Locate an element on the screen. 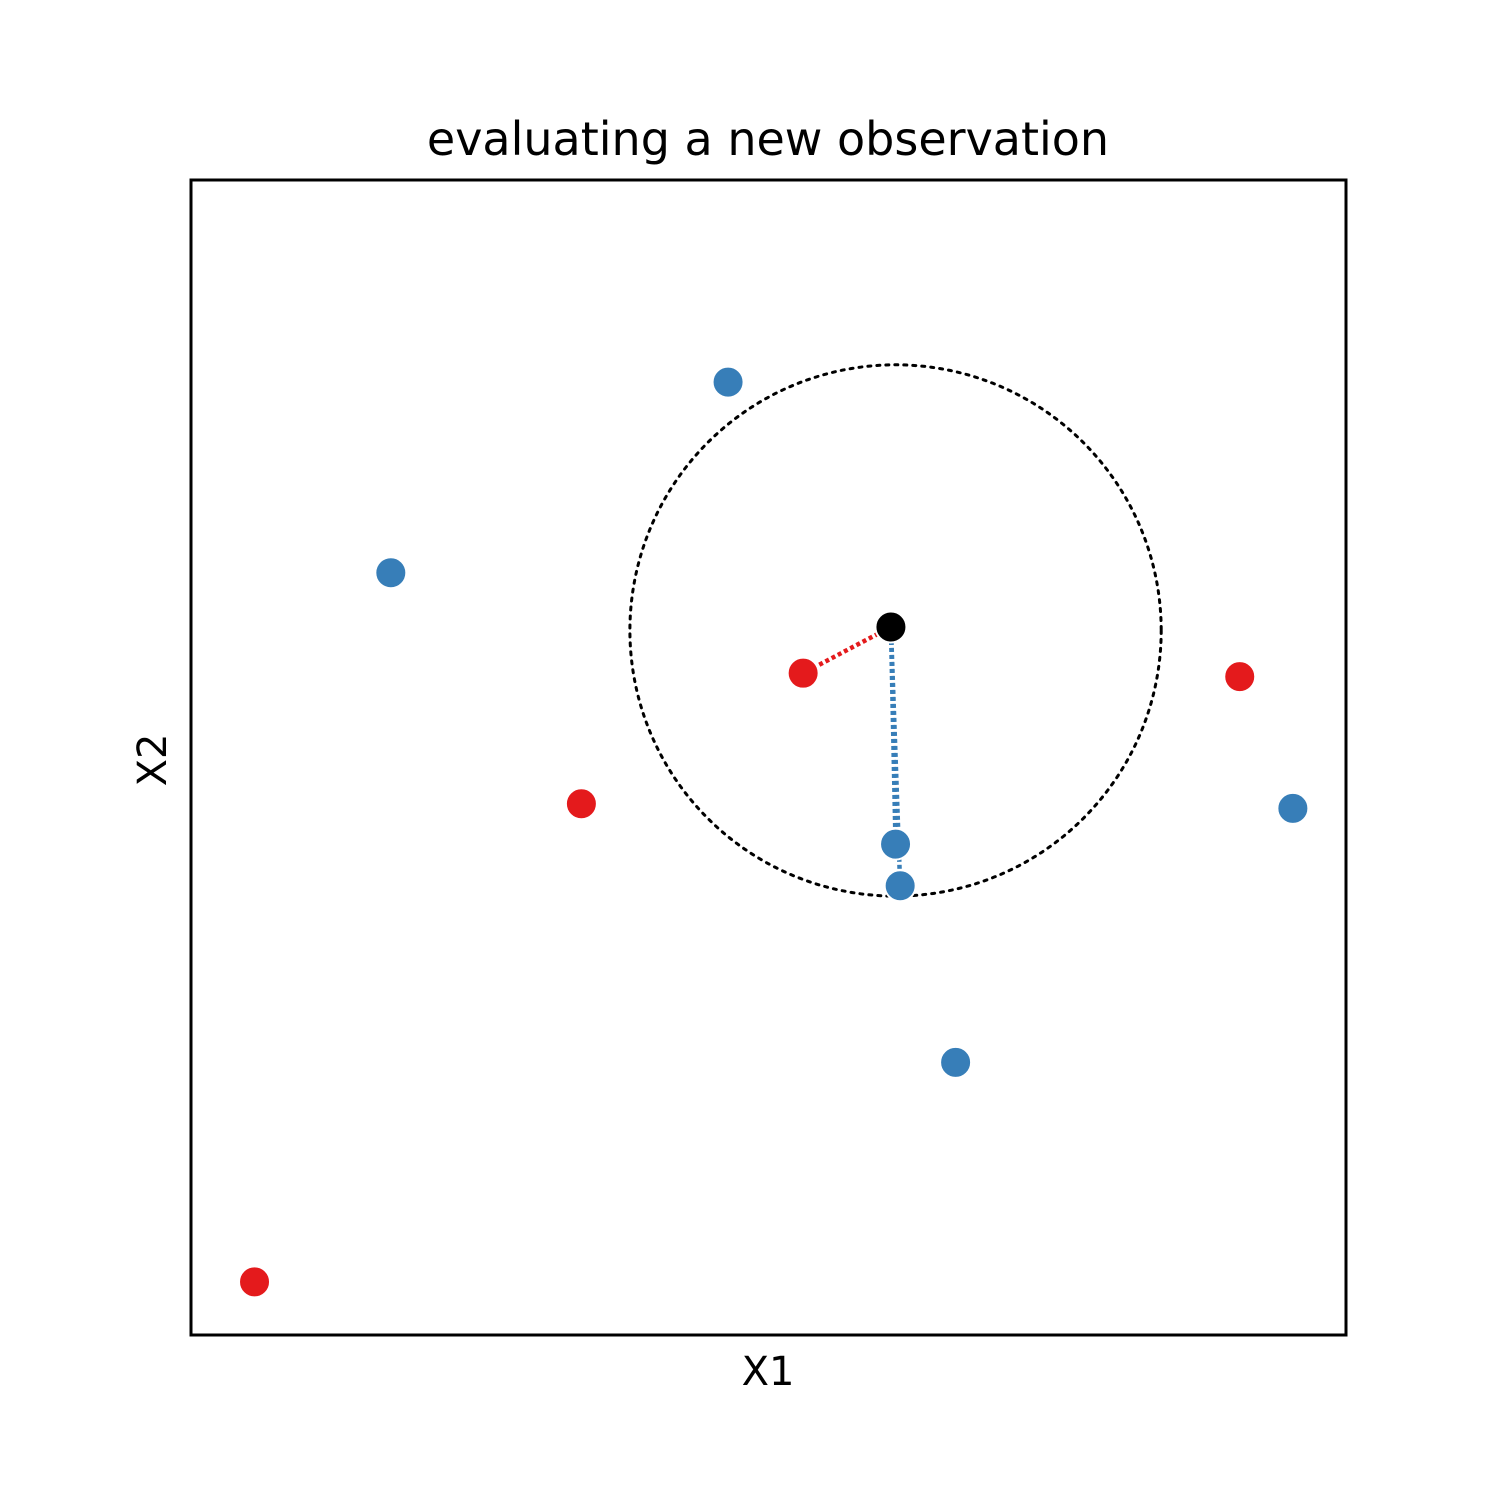 This screenshot has height=1500, width=1500. x-axis-label: X1 is located at coordinates (768, 1372).